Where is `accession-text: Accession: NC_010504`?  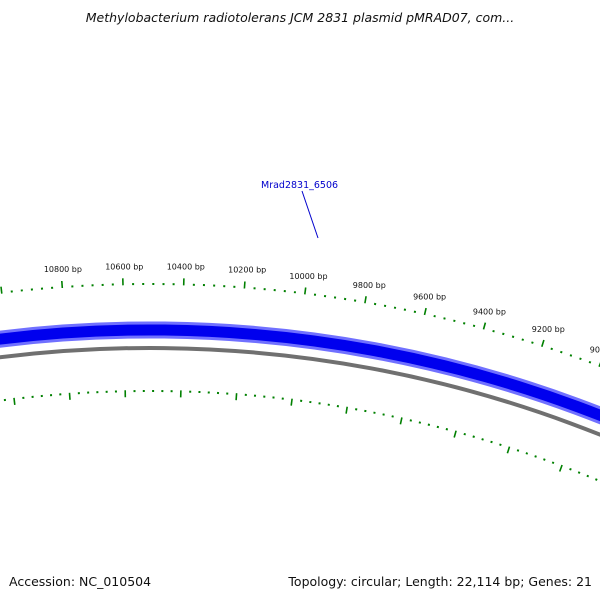 accession-text: Accession: NC_010504 is located at coordinates (80, 581).